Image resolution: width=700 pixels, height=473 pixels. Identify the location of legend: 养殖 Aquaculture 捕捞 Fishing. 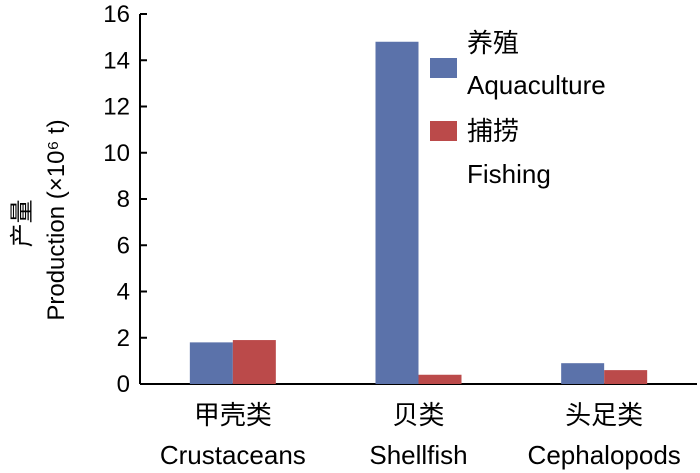
(518, 108).